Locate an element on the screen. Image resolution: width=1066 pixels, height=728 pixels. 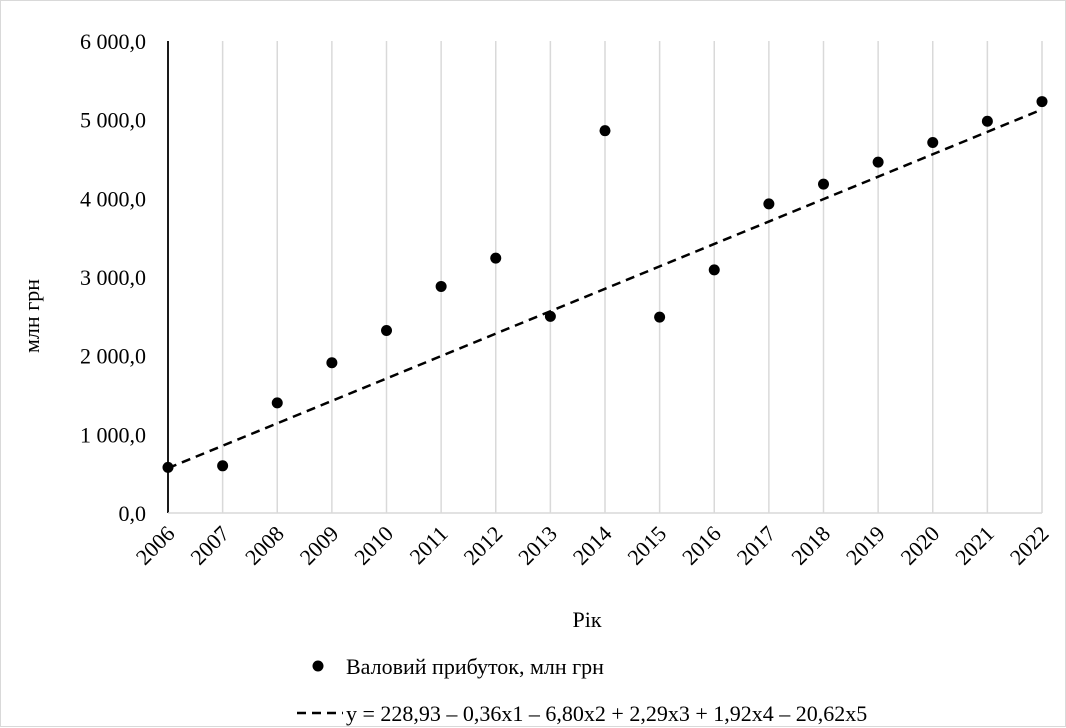
x-tick-label: 2014 is located at coordinates (592, 545).